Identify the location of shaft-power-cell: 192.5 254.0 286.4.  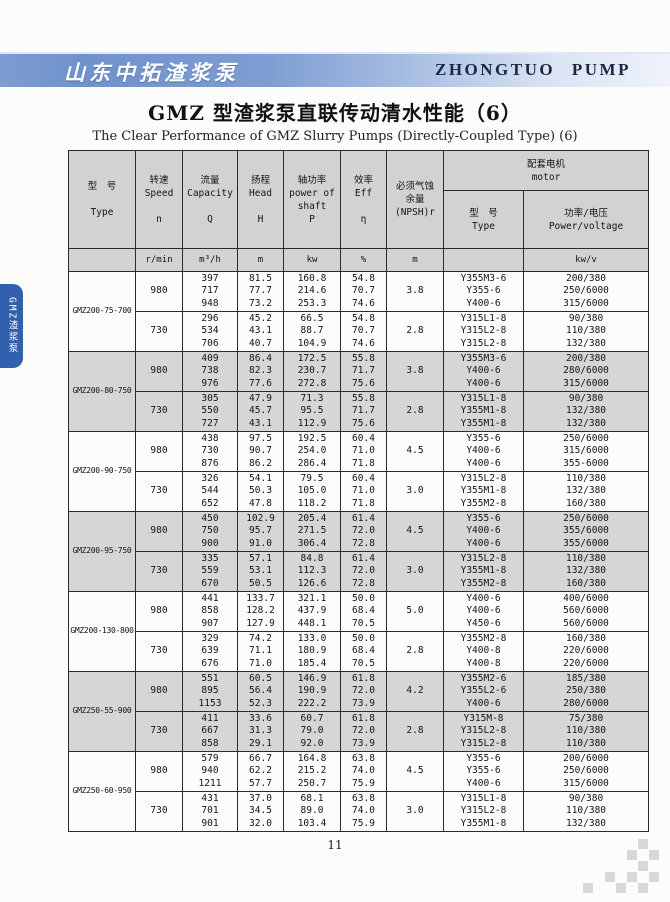
(312, 451).